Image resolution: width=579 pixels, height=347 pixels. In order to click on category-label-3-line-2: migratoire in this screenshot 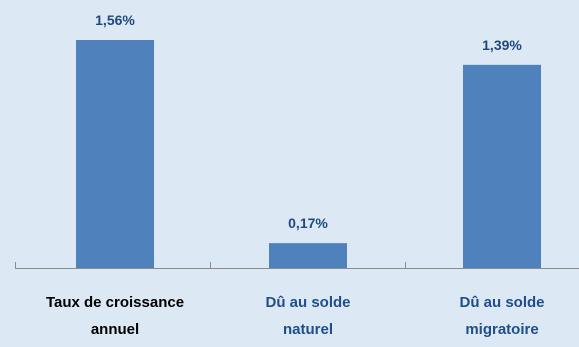, I will do `click(501, 329)`.